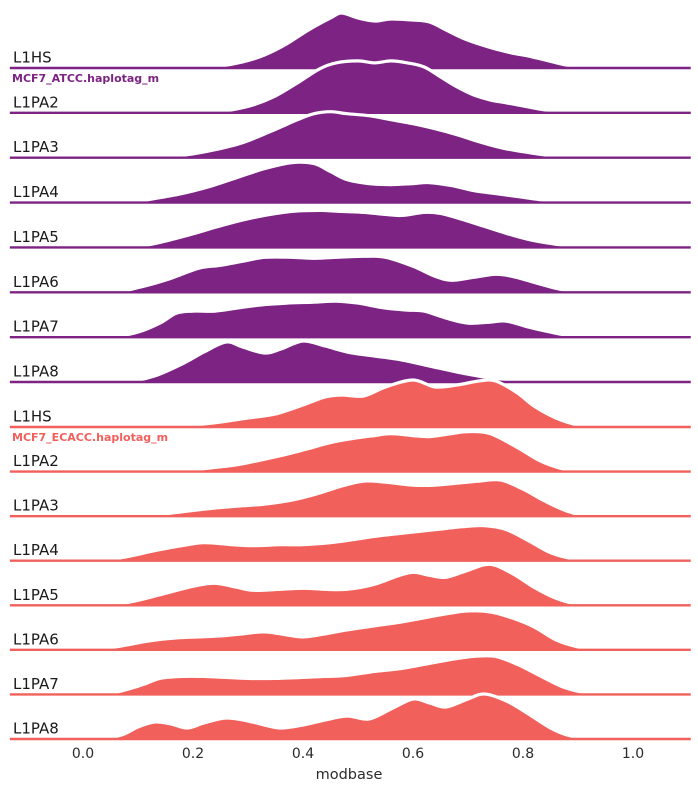  What do you see at coordinates (303, 754) in the screenshot?
I see `x-tick-0.4: 0.4` at bounding box center [303, 754].